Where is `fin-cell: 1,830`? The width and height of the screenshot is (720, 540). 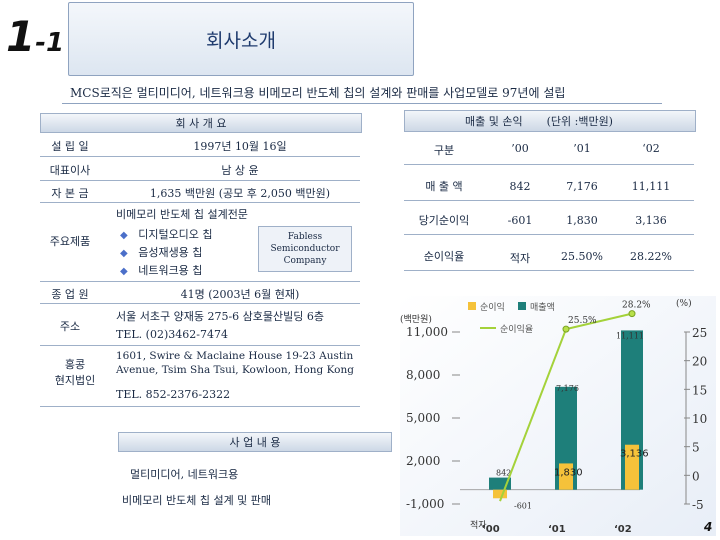
fin-cell: 1,830 is located at coordinates (582, 220).